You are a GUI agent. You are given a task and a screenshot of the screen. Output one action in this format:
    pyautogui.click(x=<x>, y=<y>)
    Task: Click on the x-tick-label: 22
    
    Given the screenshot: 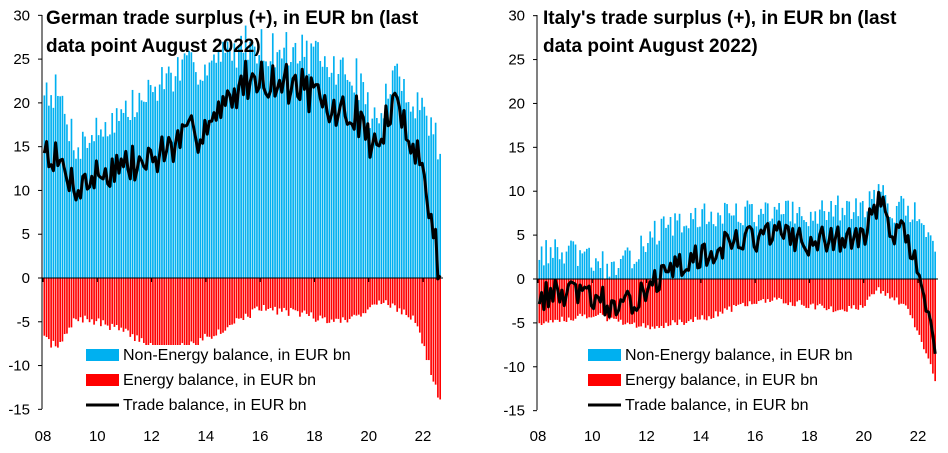 What is the action you would take?
    pyautogui.click(x=423, y=436)
    